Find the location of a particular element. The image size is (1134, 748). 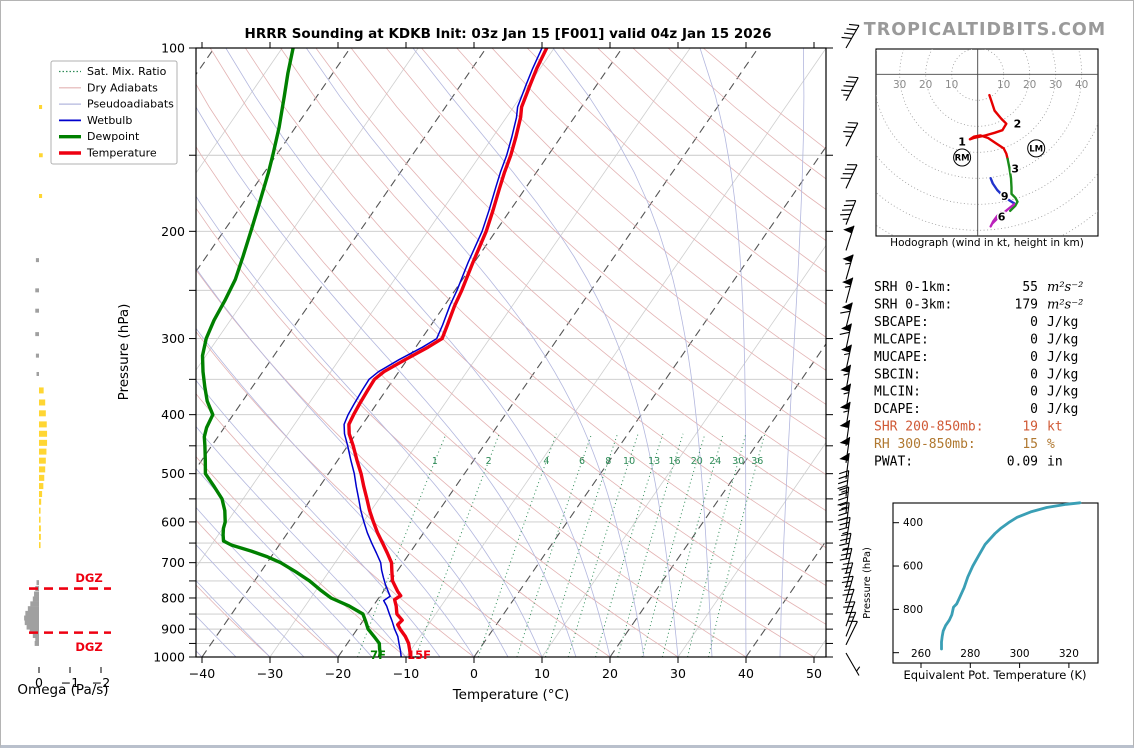

mixing-ratio-label: 2 is located at coordinates (489, 461).